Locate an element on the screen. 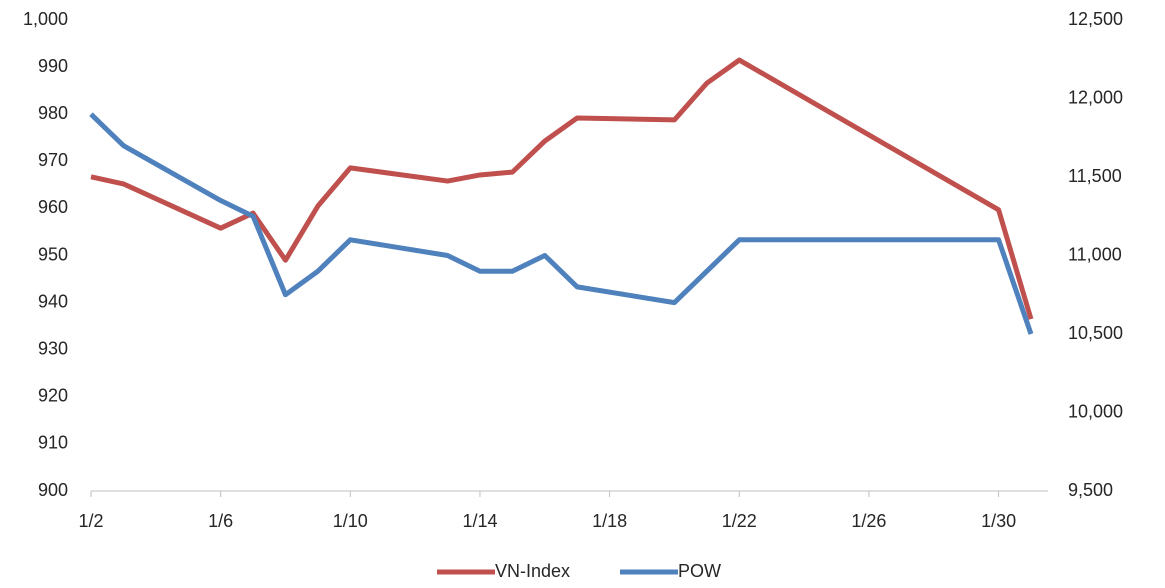  x-tick-label: 1/30 is located at coordinates (998, 521).